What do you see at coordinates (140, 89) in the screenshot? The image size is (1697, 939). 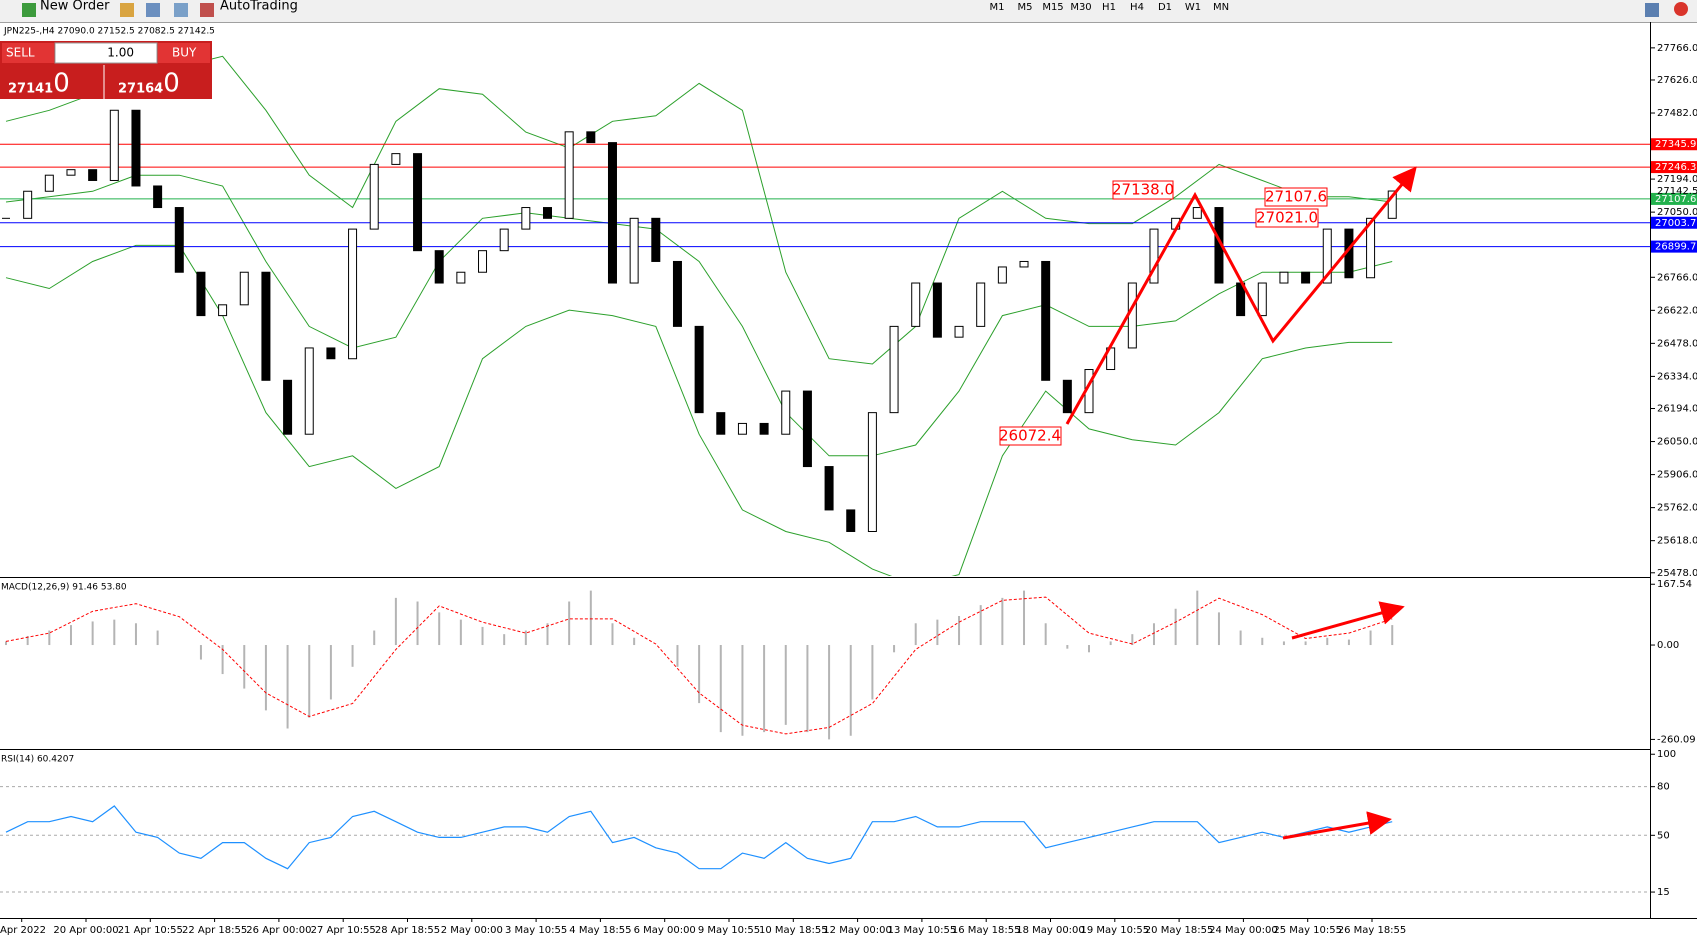 I see `buy-price: 27164` at bounding box center [140, 89].